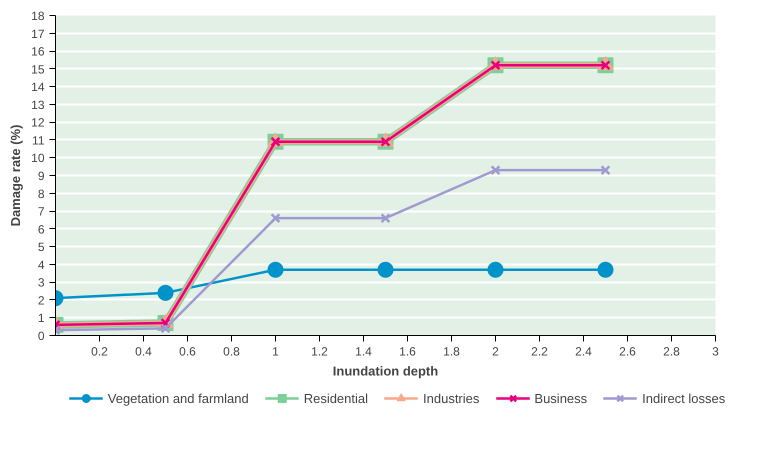  What do you see at coordinates (38, 87) in the screenshot?
I see `y-tick-label: 14` at bounding box center [38, 87].